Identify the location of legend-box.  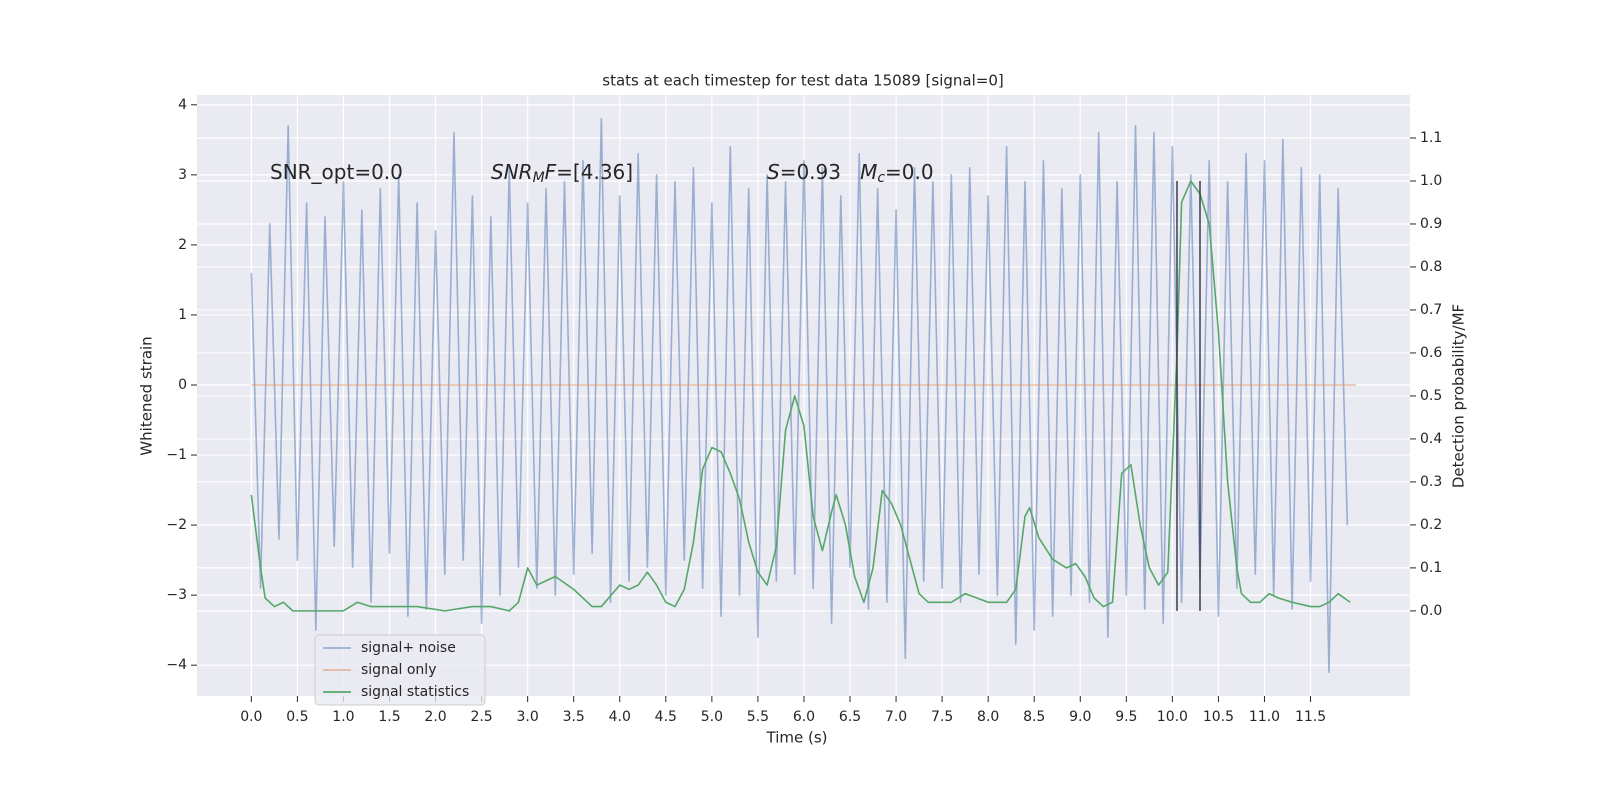
(400, 670).